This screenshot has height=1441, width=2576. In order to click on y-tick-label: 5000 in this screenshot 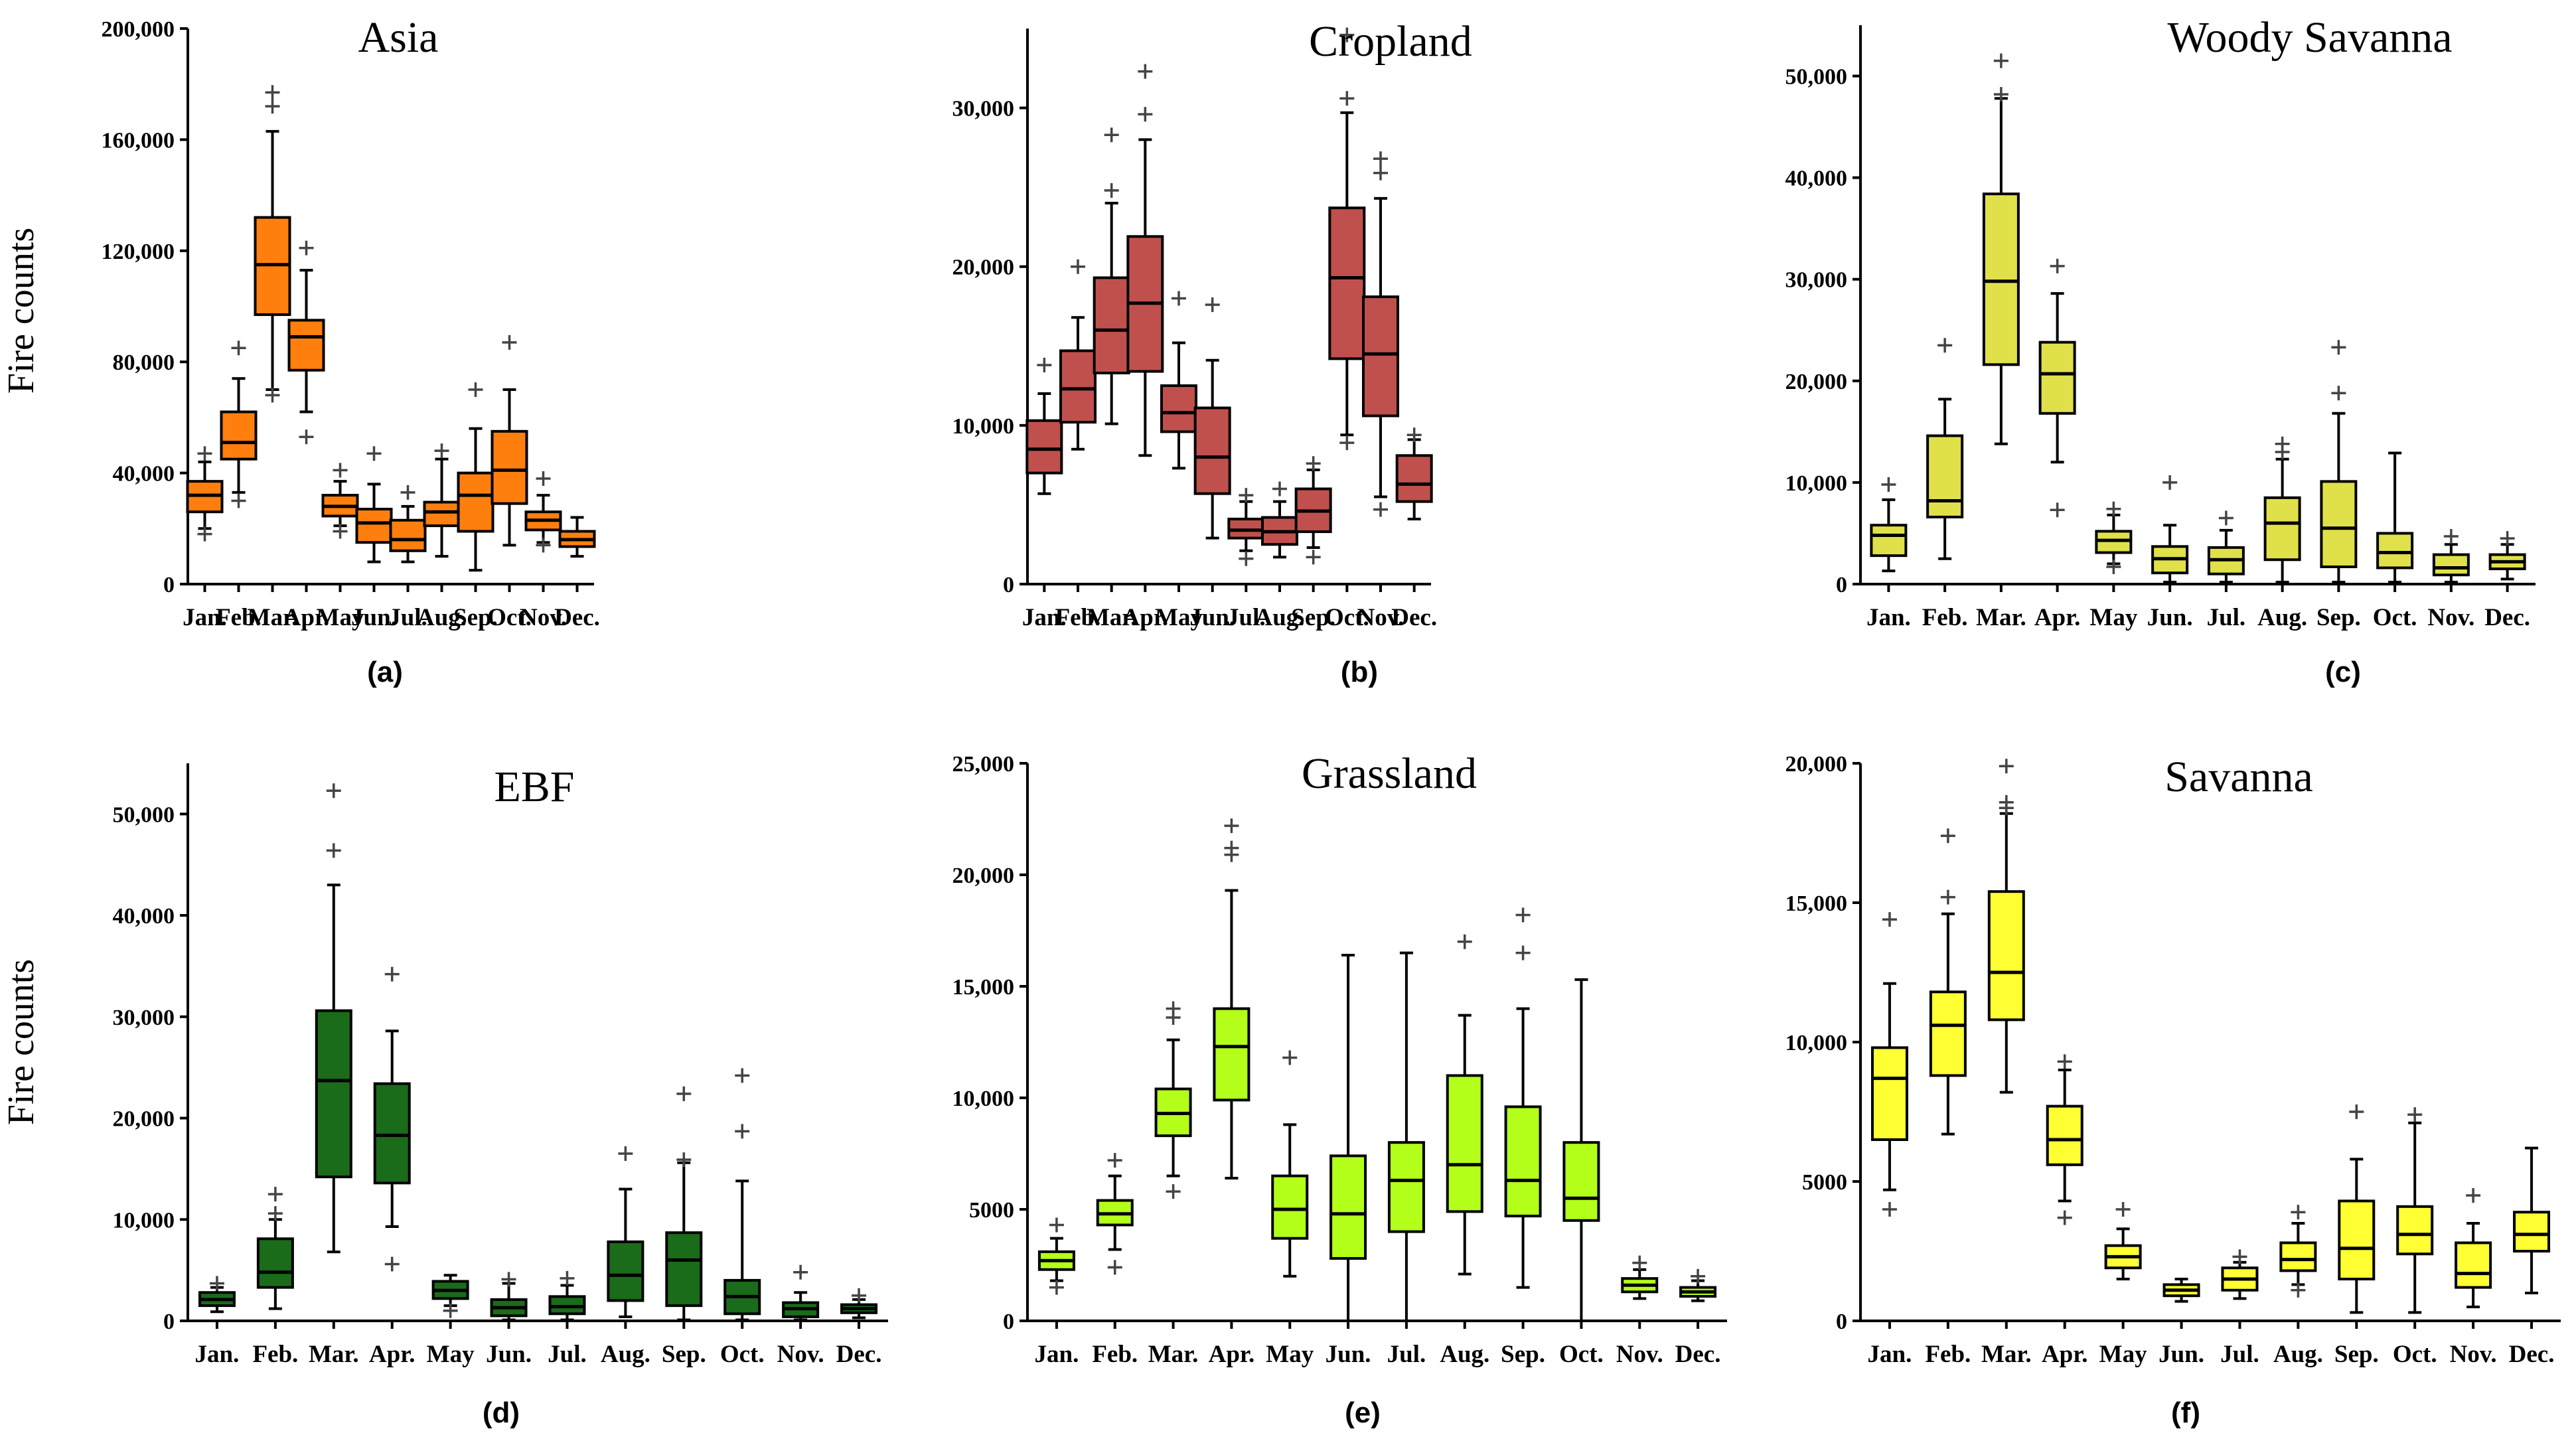, I will do `click(1824, 1182)`.